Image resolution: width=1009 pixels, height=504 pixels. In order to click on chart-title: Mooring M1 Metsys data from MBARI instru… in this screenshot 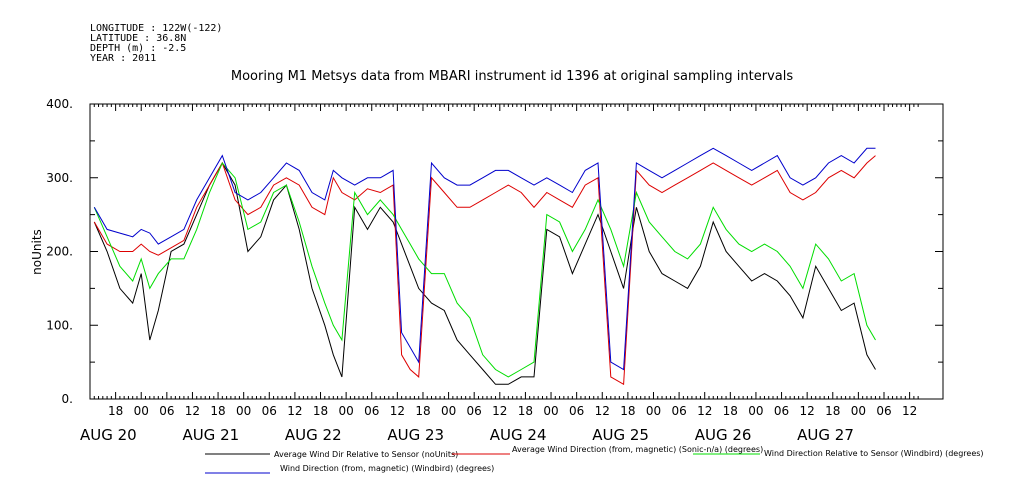, I will do `click(512, 76)`.